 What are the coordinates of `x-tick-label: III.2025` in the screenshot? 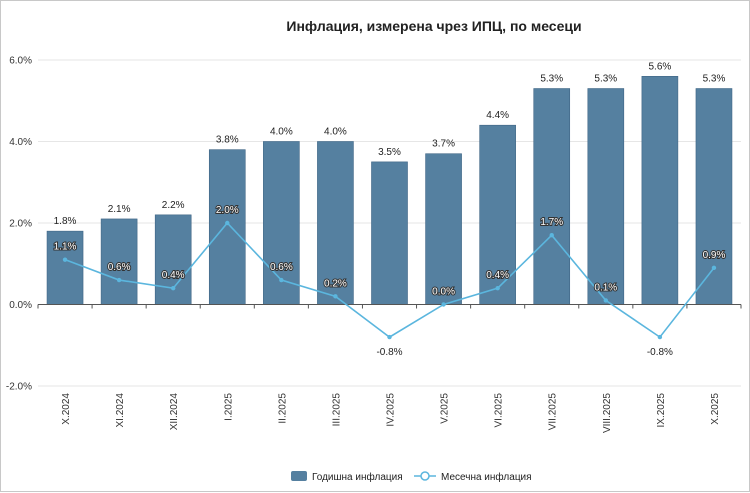 It's located at (336, 410).